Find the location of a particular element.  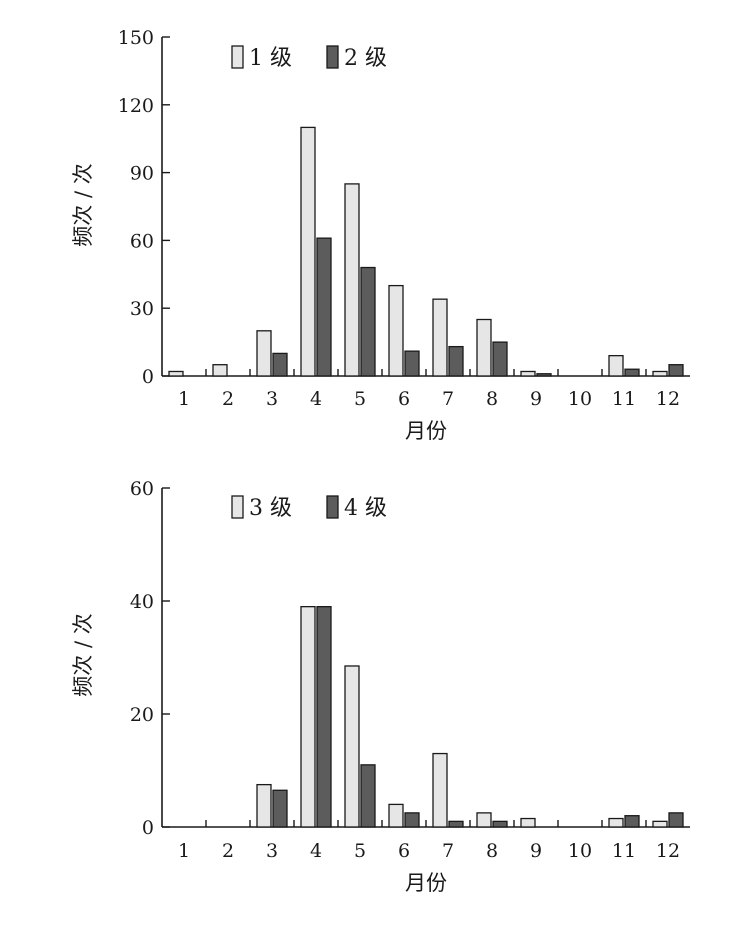

y-tick-label: 40 is located at coordinates (142, 602).